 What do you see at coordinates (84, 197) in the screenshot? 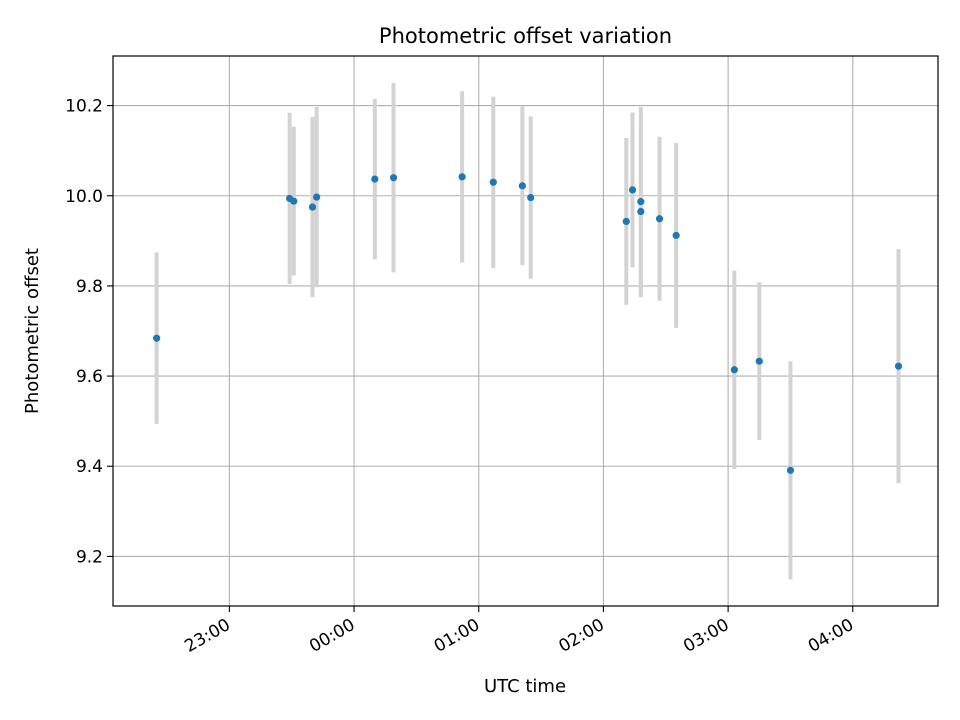
I see `y-tick-label: 10.0` at bounding box center [84, 197].